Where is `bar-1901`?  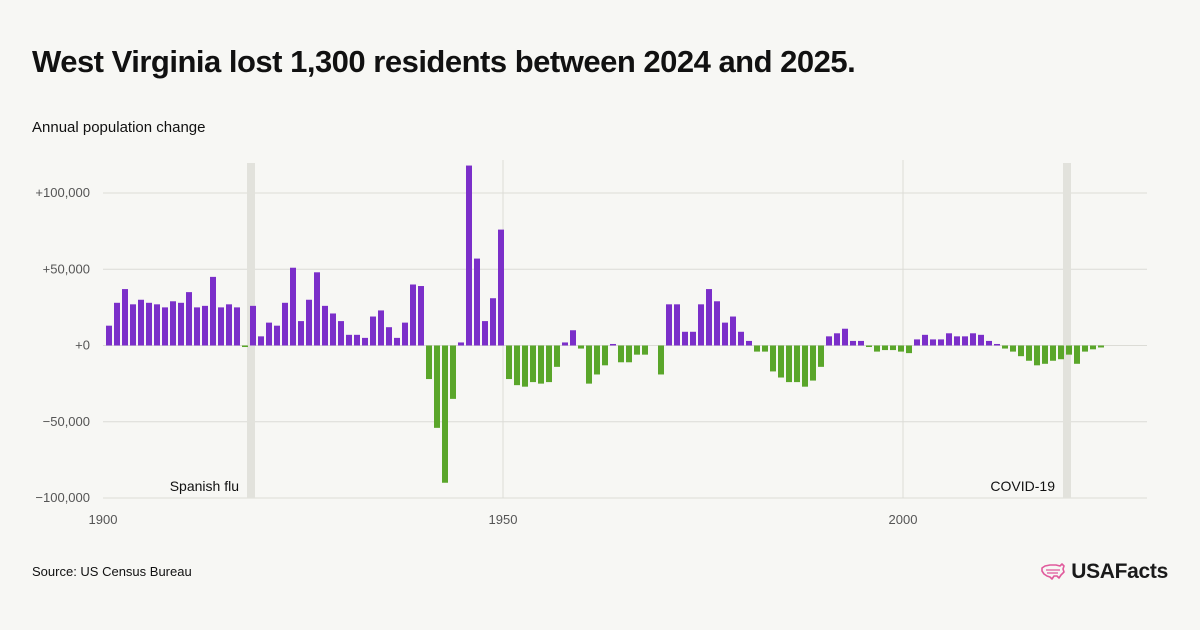 bar-1901 is located at coordinates (109, 335).